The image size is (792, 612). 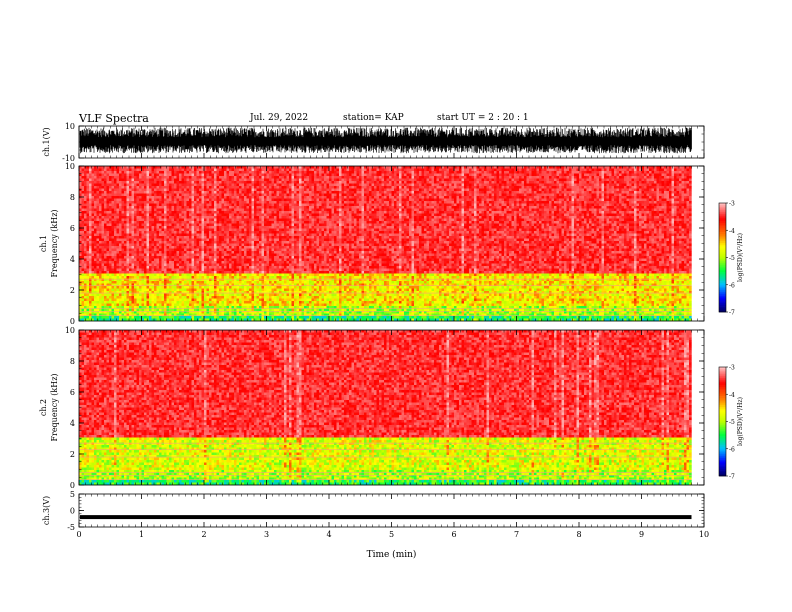 I want to click on y-tick-label: -10, so click(x=68, y=158).